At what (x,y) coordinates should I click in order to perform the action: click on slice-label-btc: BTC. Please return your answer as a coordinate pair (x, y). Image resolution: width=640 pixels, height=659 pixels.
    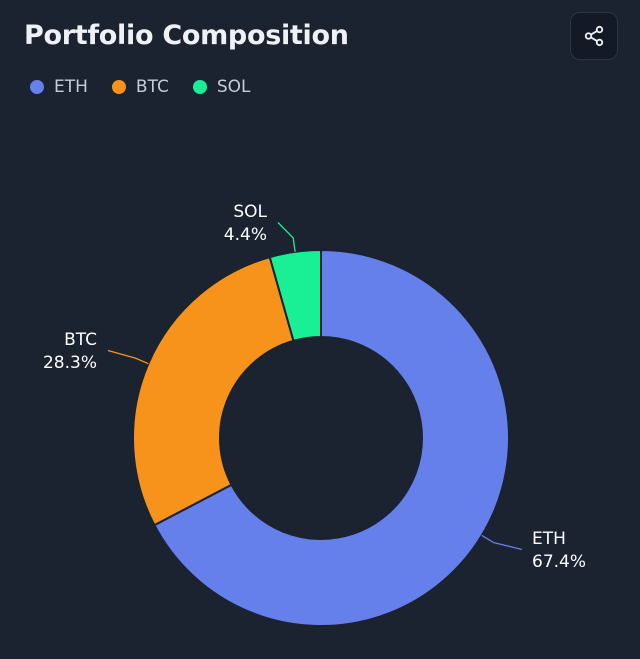
    Looking at the image, I should click on (80, 340).